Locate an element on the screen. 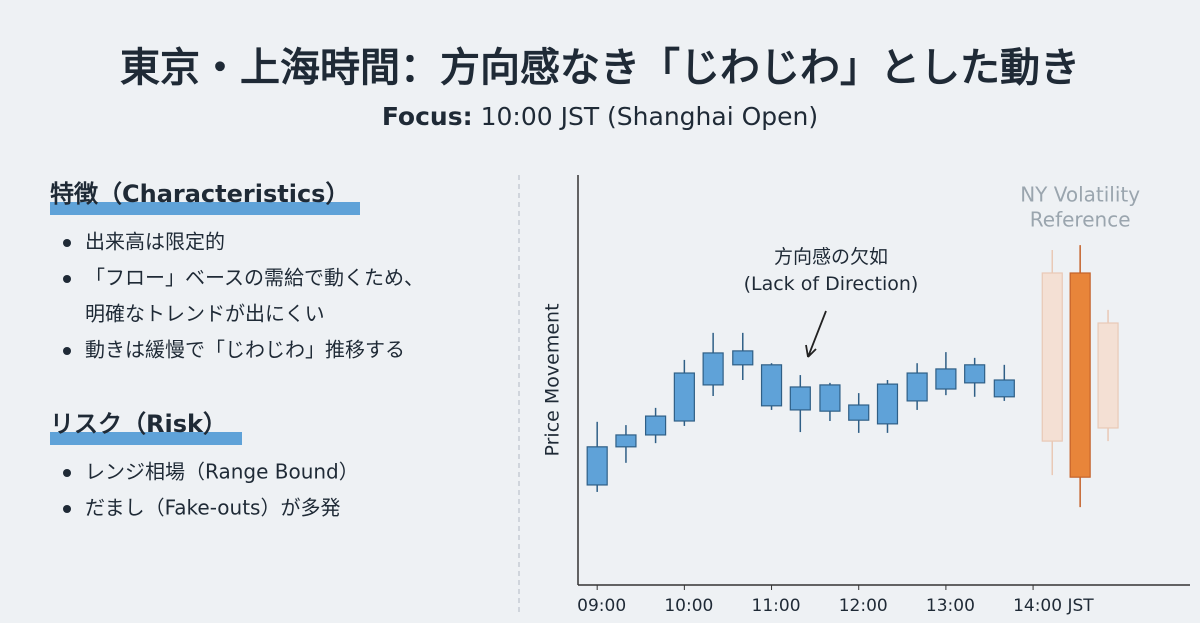 The width and height of the screenshot is (1200, 623). section-heading: 特徴（Characteristics） is located at coordinates (199, 194).